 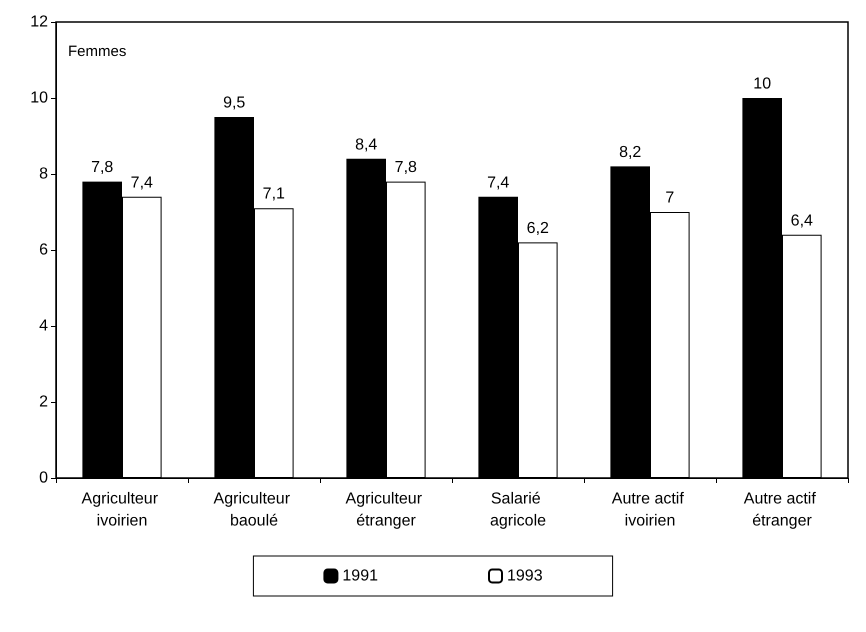 I want to click on y-tick-label: 2, so click(x=43, y=402).